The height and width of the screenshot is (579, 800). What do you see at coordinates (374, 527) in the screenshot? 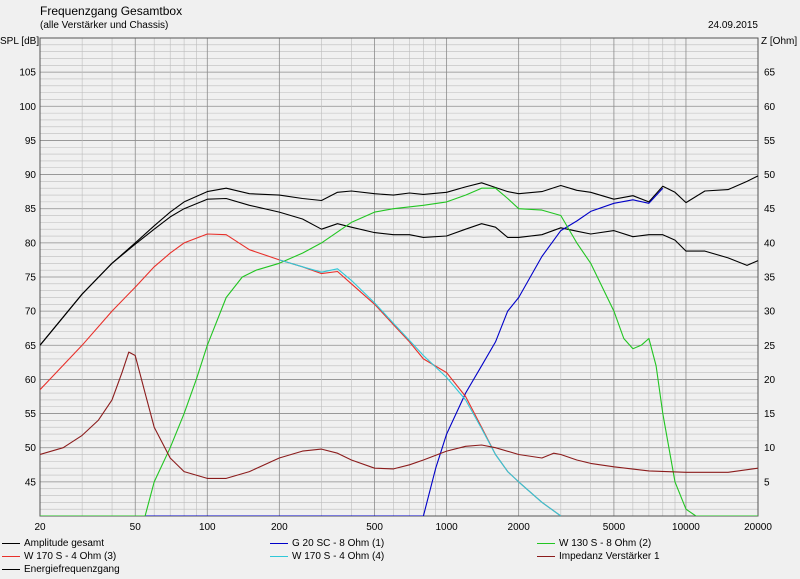
I see `x-tick-label: 500` at bounding box center [374, 527].